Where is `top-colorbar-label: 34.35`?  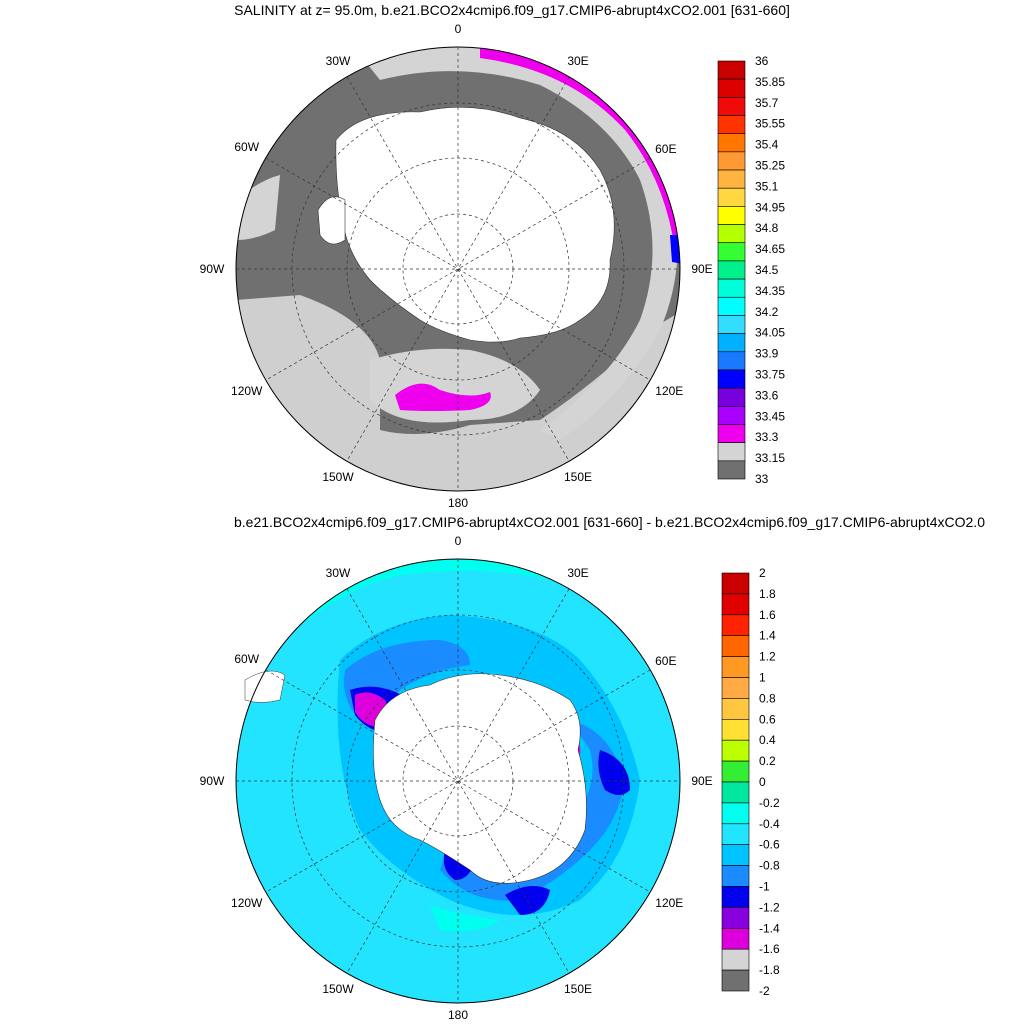
top-colorbar-label: 34.35 is located at coordinates (770, 291).